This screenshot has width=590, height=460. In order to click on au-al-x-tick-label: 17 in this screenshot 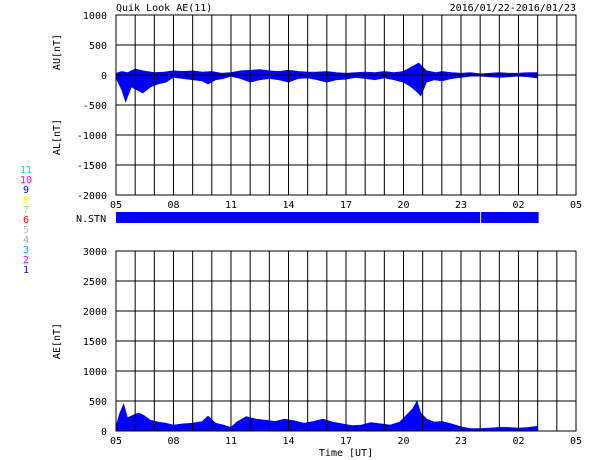, I will do `click(346, 205)`.